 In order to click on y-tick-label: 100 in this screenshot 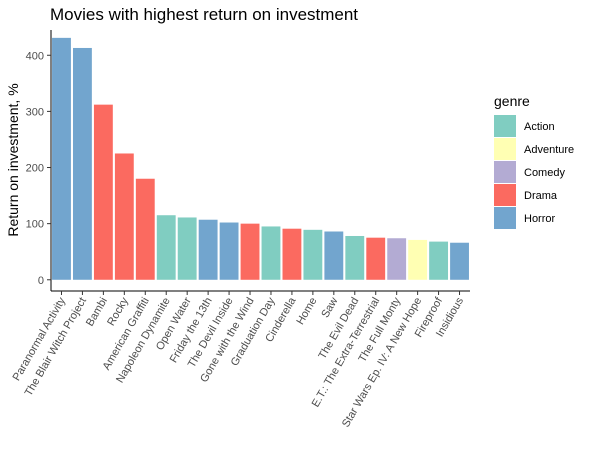, I will do `click(35, 225)`.